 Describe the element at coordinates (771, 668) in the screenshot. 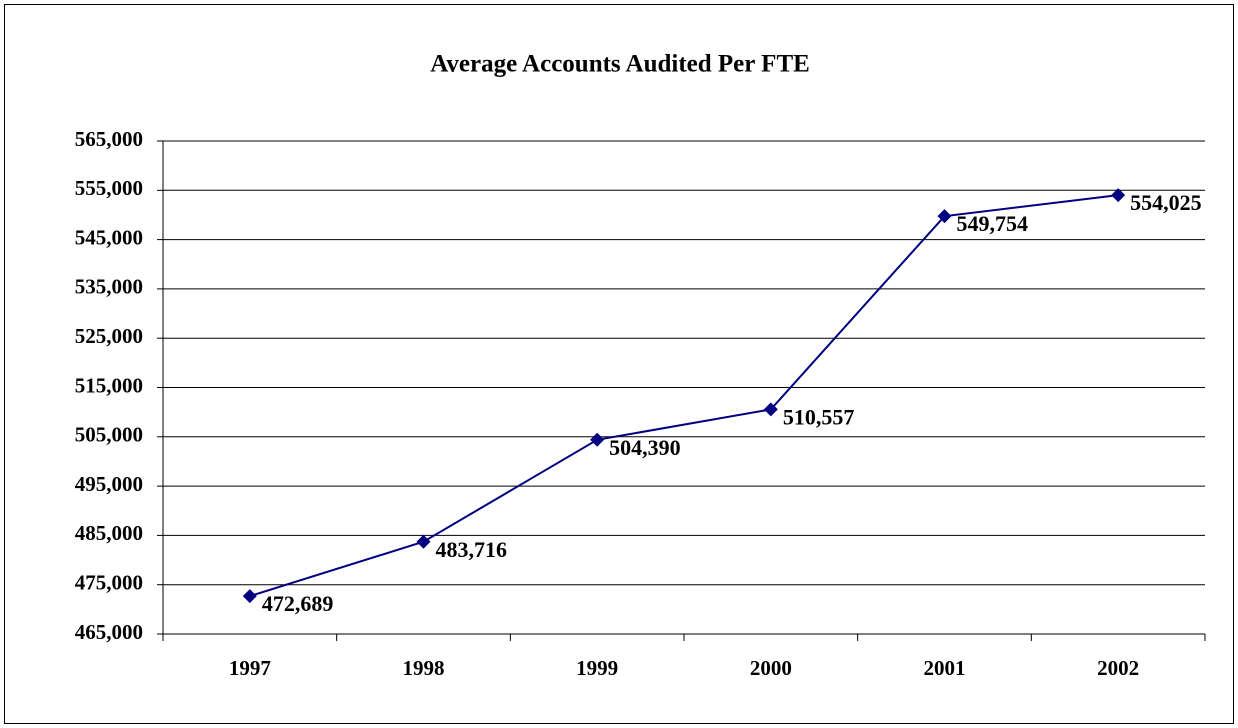

I see `x-tick-label: 2000` at that location.